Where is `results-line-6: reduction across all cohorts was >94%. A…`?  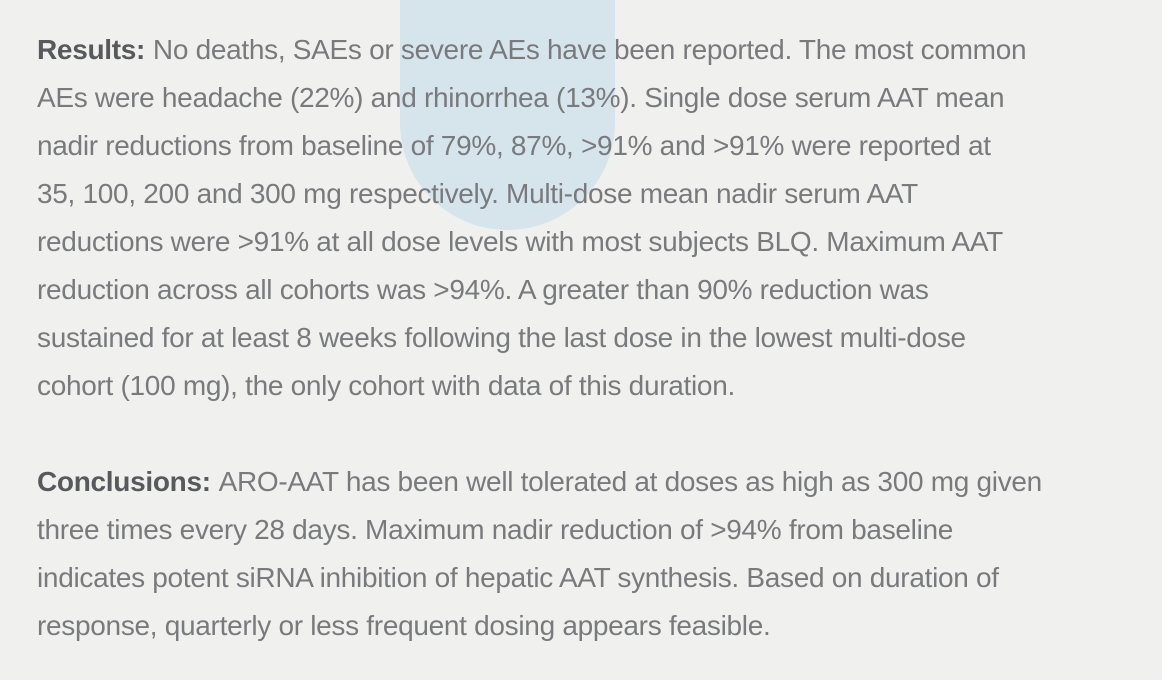
results-line-6: reduction across all cohorts was >94%. A… is located at coordinates (483, 289).